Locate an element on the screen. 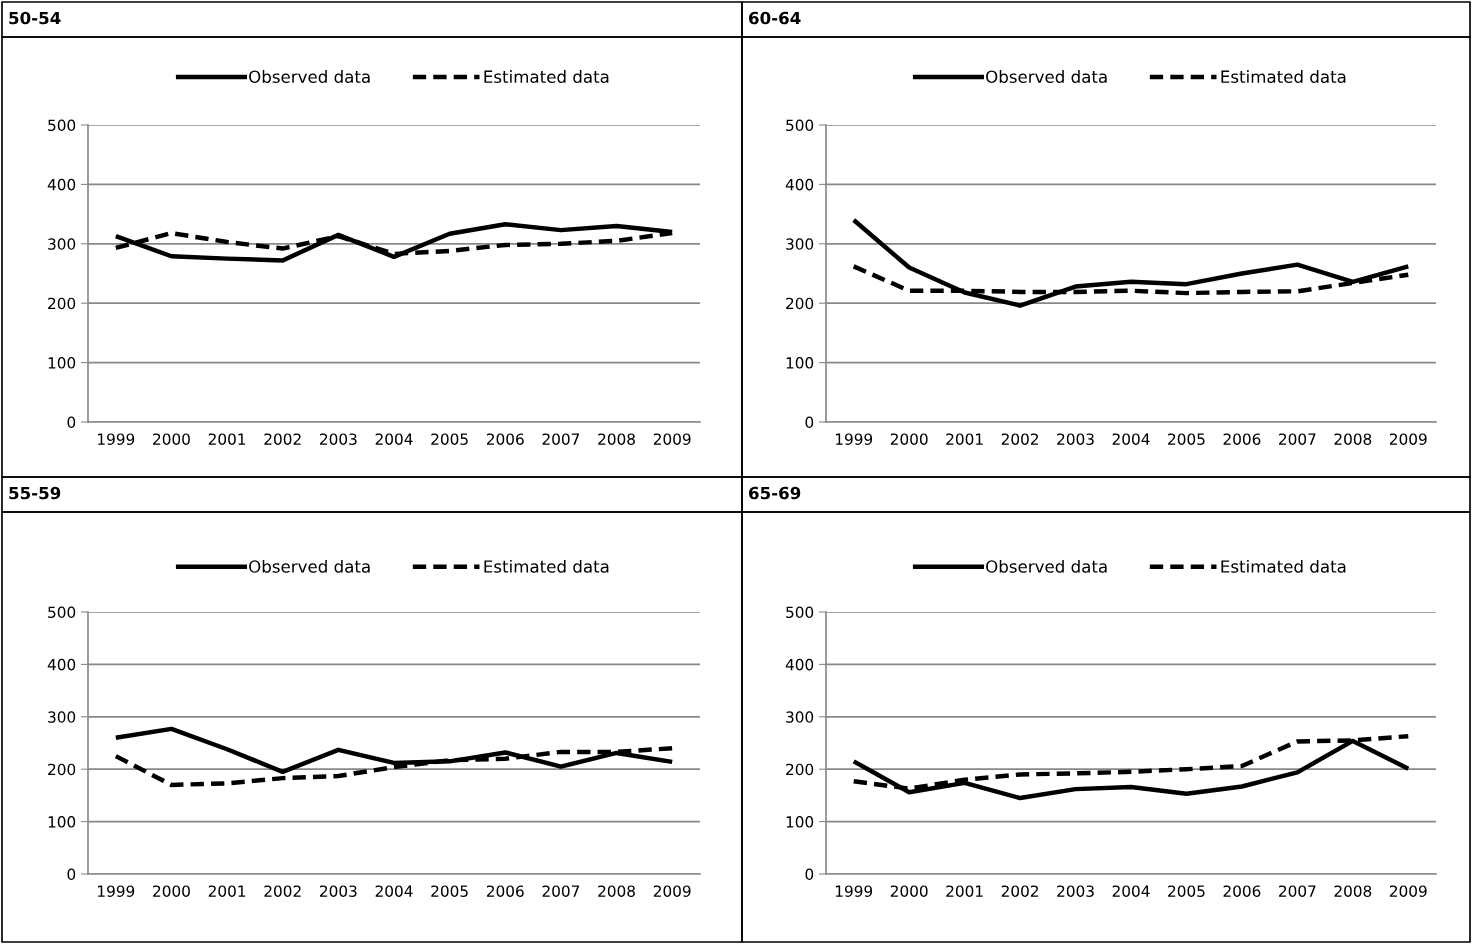  chart-title: 60-64 is located at coordinates (775, 18).